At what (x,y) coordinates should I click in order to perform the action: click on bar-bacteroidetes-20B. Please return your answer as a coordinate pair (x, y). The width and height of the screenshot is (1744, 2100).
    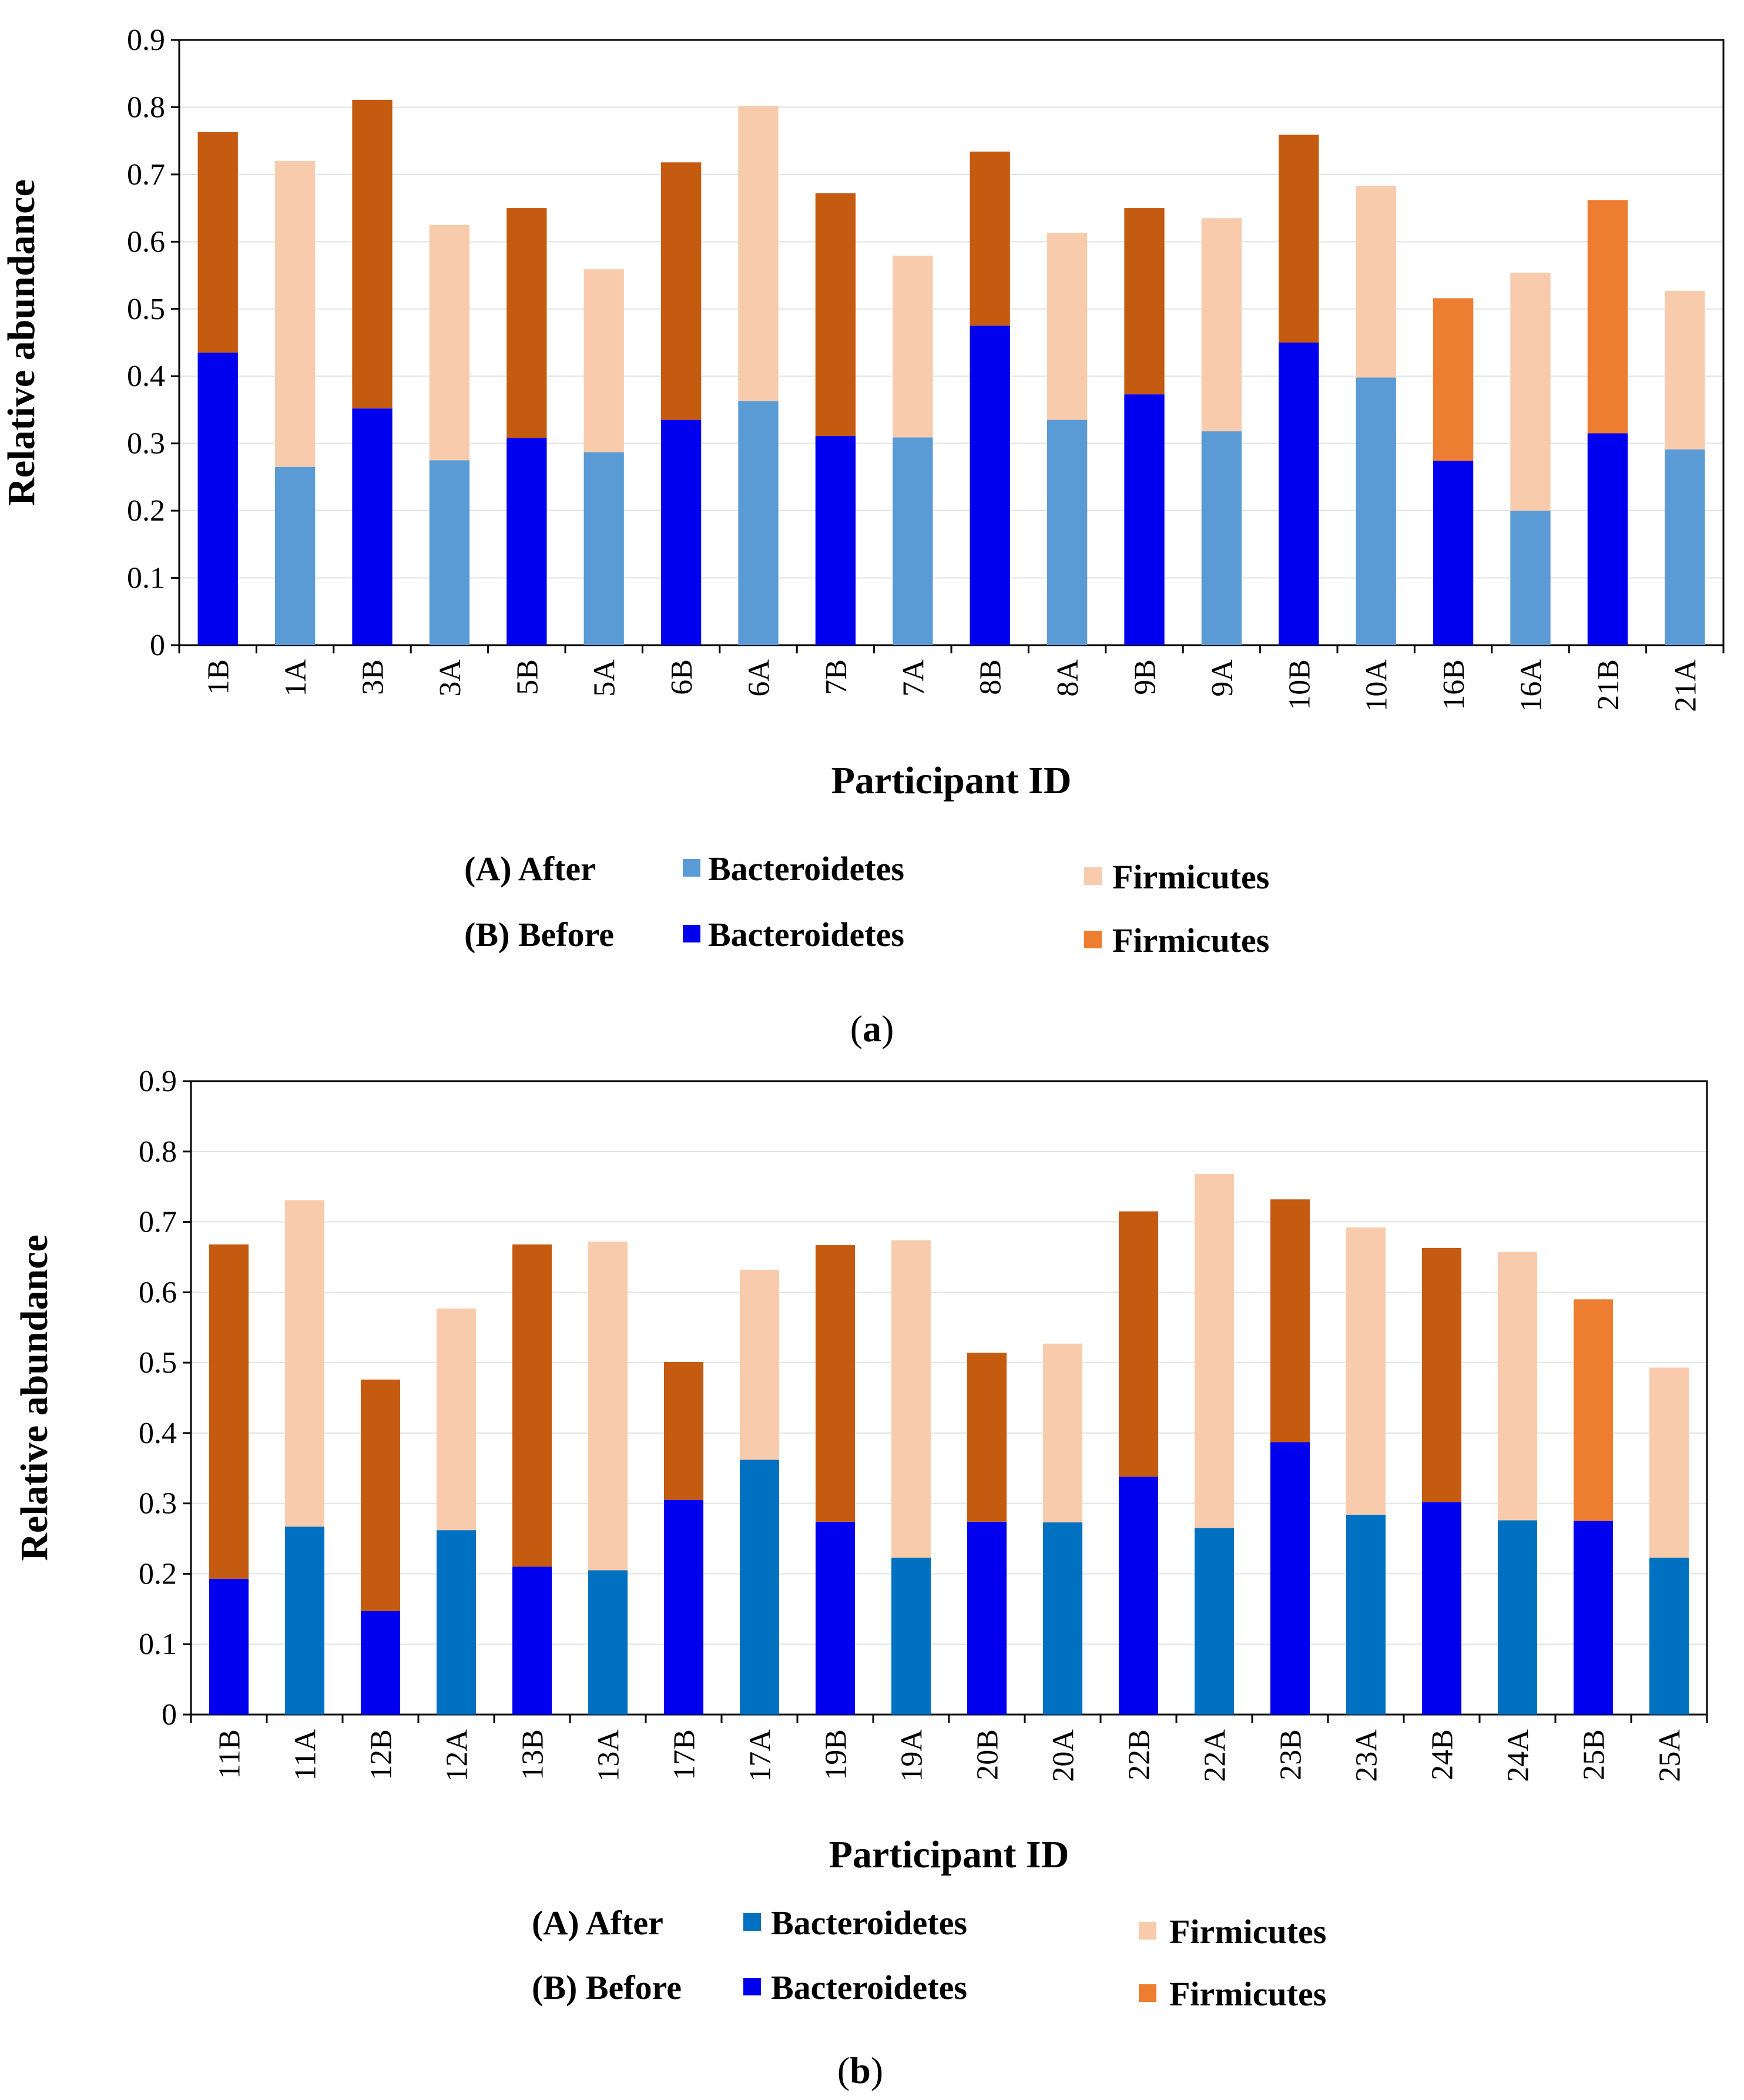
    Looking at the image, I should click on (987, 1618).